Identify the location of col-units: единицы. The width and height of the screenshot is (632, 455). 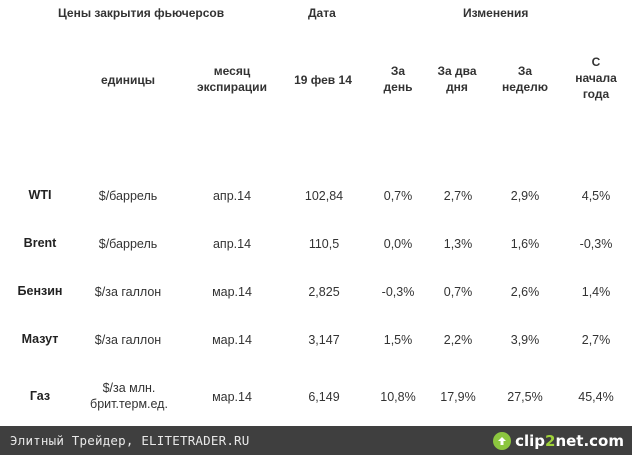
(128, 80).